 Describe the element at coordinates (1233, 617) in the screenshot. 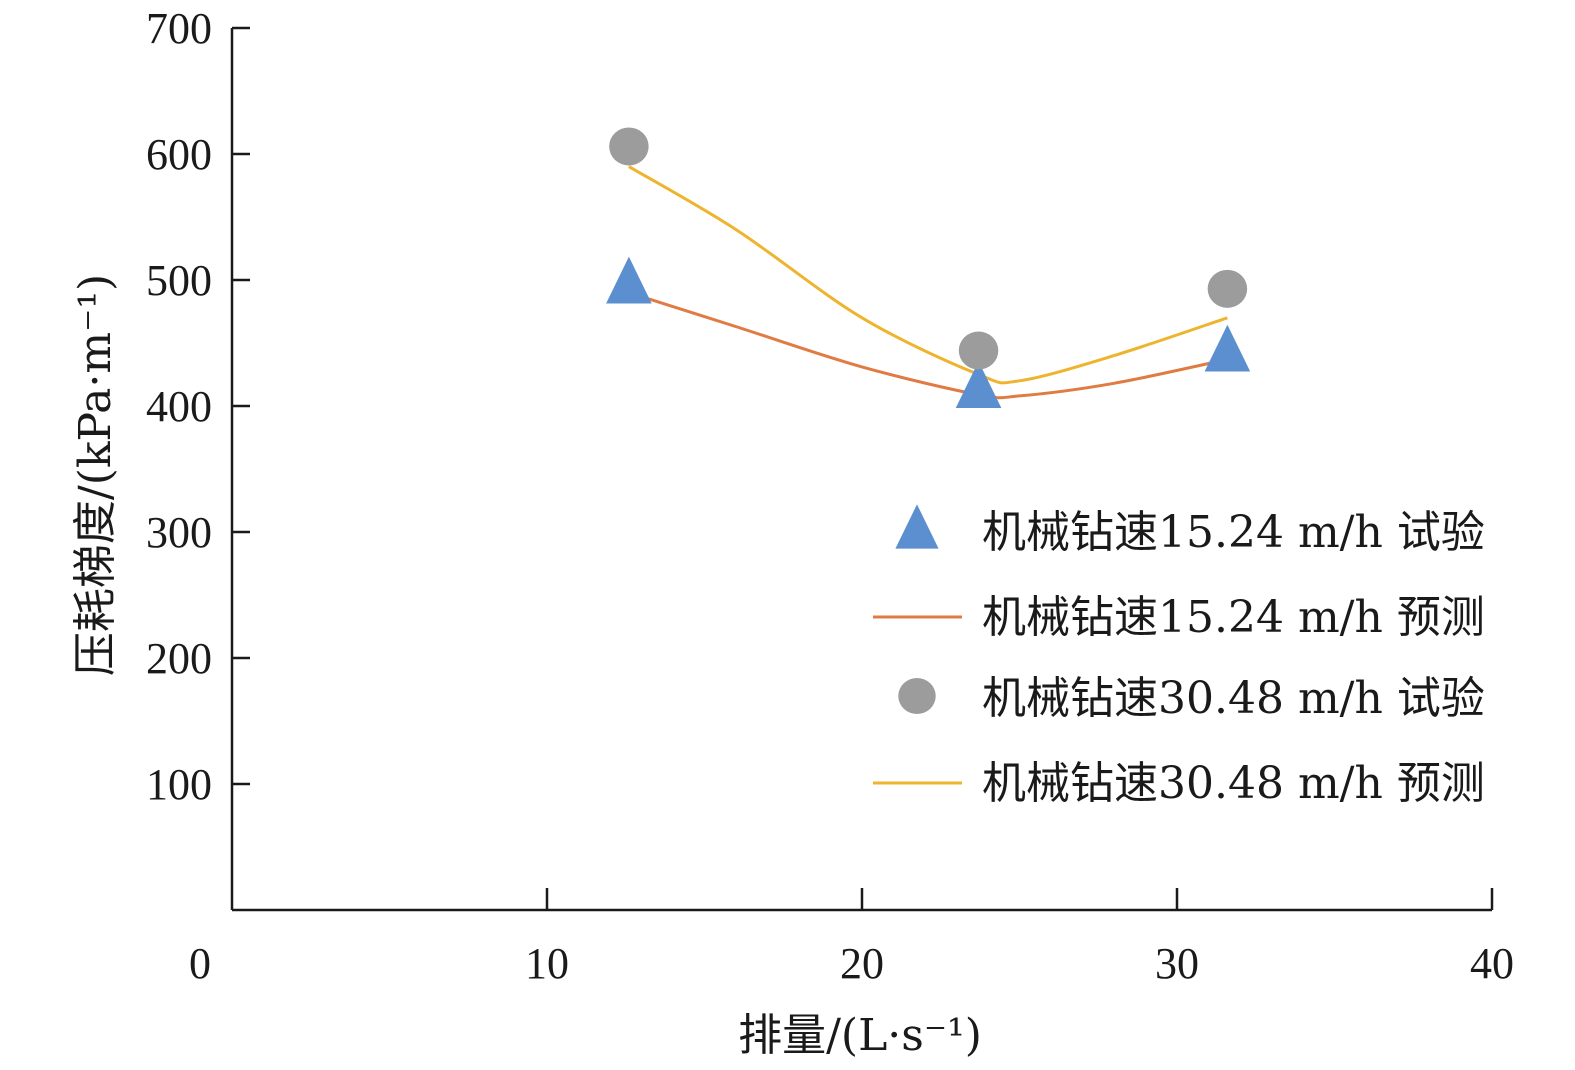

I see `legend-label: 机械钻速15.24 m/h 预测` at that location.